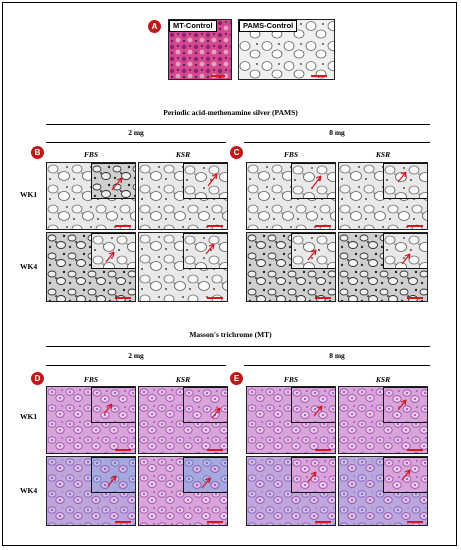  What do you see at coordinates (136, 132) in the screenshot?
I see `pams-group-2mg: 2 mg` at bounding box center [136, 132].